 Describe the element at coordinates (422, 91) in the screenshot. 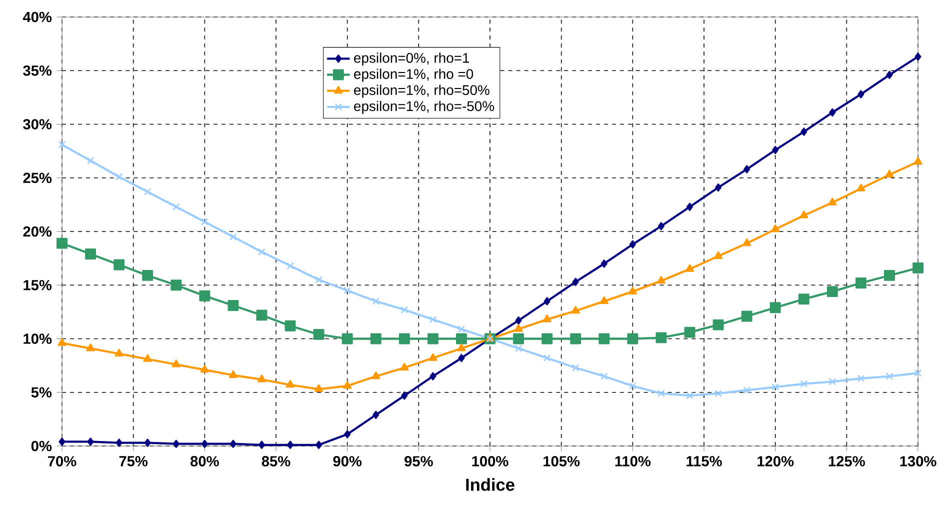

I see `legend-label: epsilon=1%, rho=50%` at that location.